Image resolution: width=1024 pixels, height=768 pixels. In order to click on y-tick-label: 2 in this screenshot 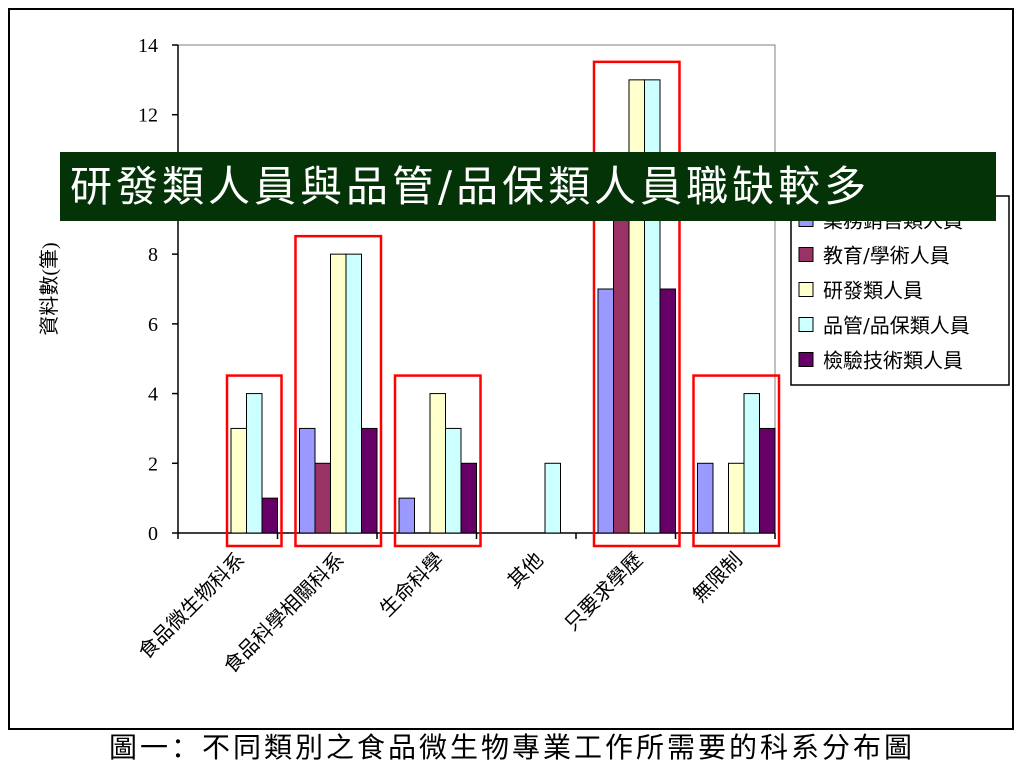, I will do `click(153, 464)`.